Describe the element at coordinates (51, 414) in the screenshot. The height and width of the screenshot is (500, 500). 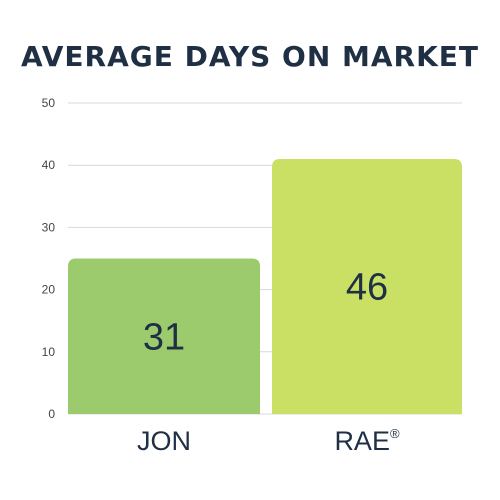
I see `y-tick-label-0: 0` at that location.